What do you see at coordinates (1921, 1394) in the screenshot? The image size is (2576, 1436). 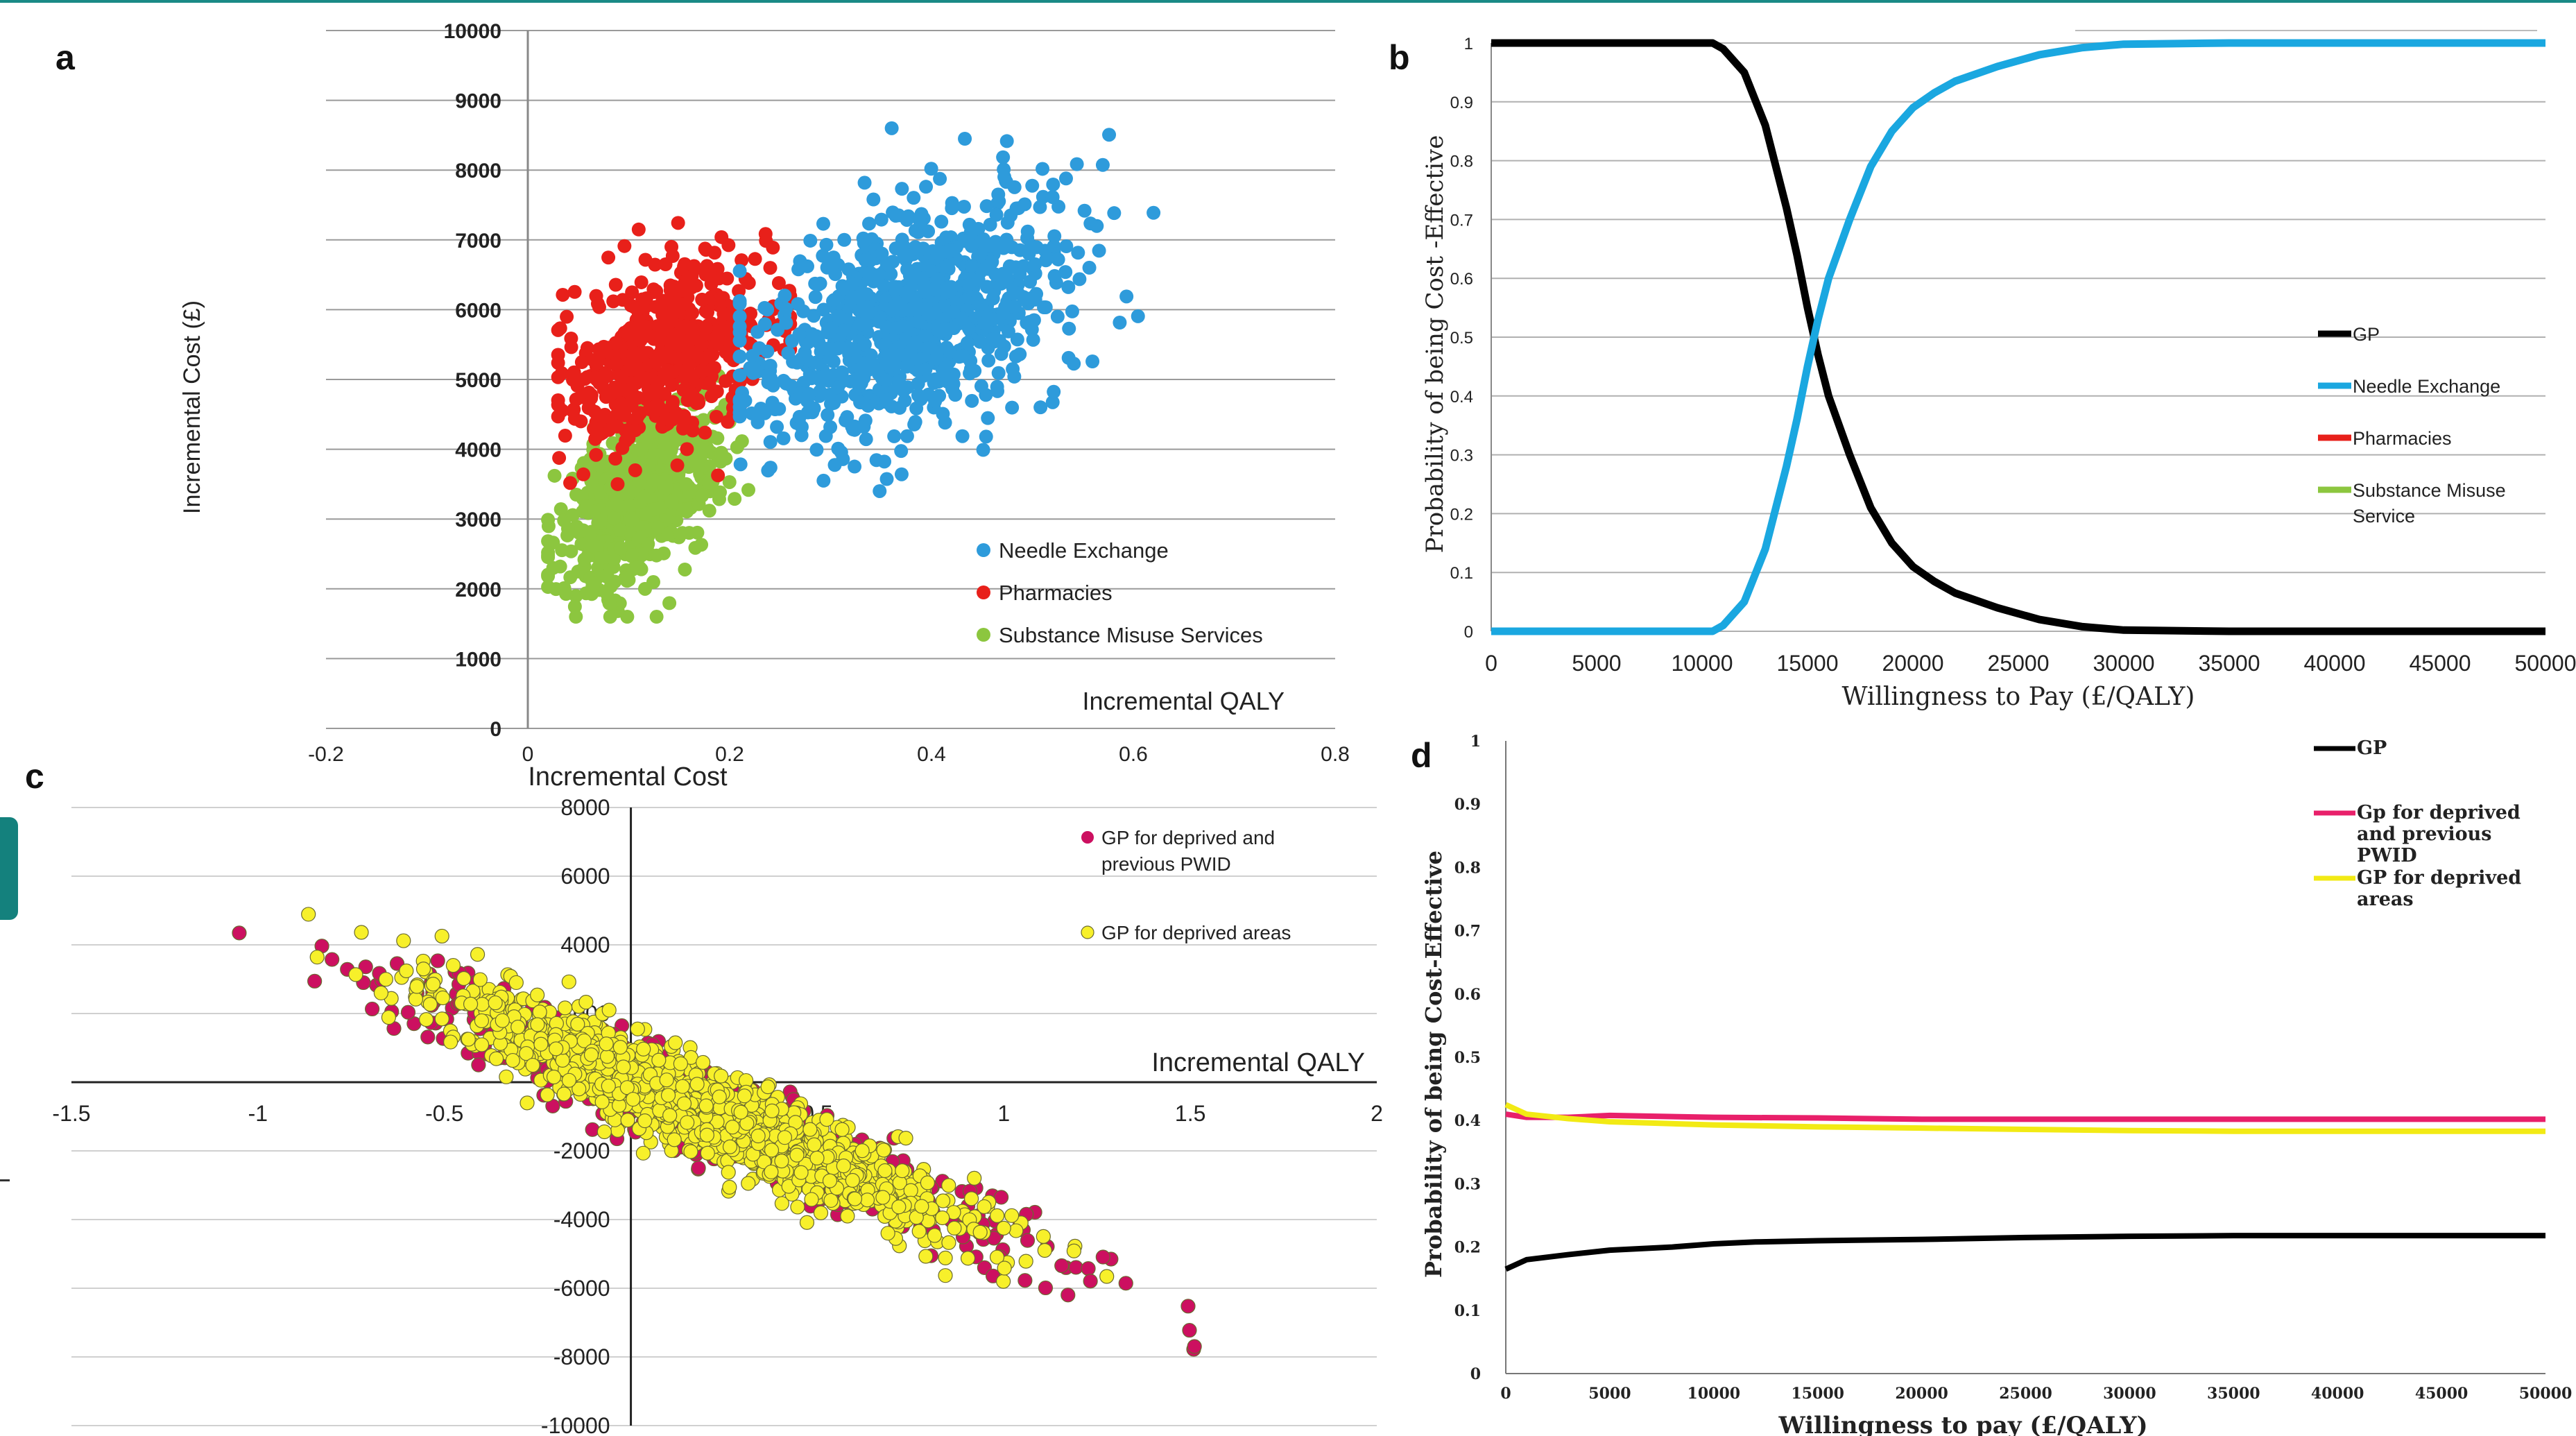 I see `x-tick-label: 20000` at bounding box center [1921, 1394].